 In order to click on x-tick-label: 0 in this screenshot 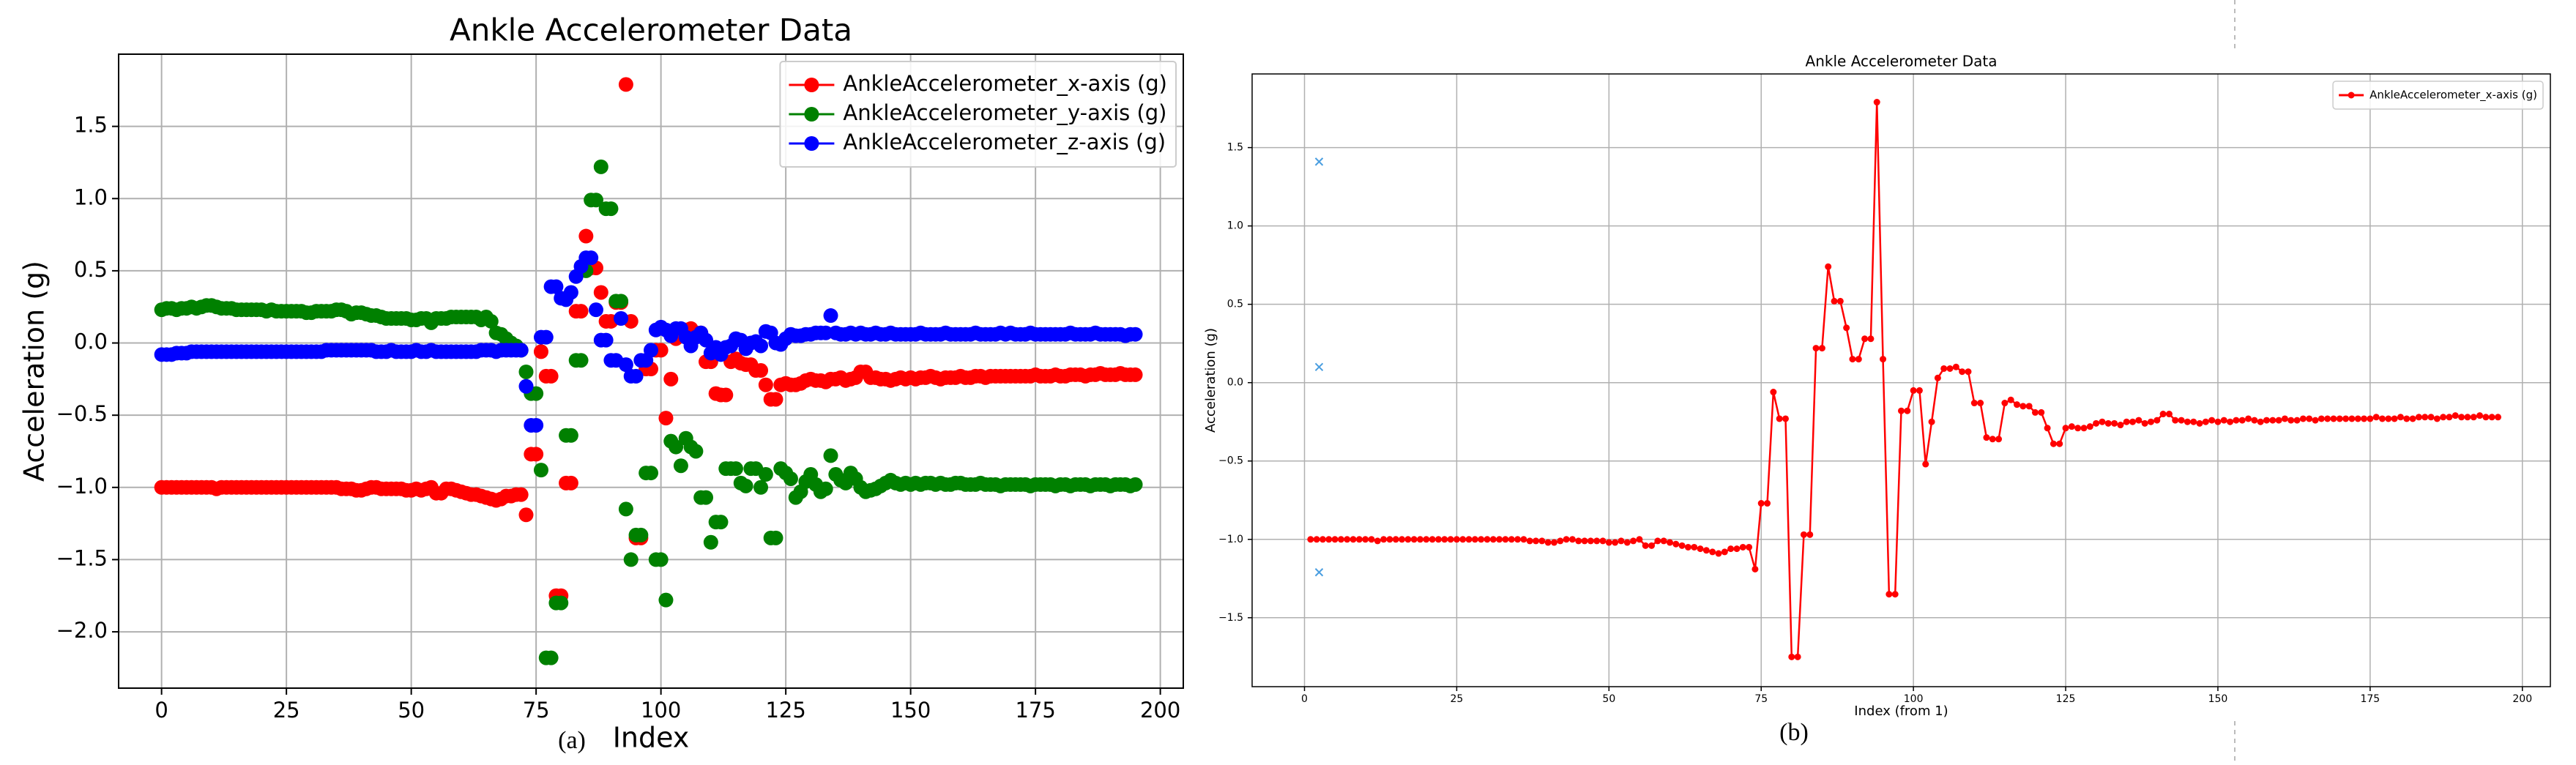, I will do `click(161, 711)`.